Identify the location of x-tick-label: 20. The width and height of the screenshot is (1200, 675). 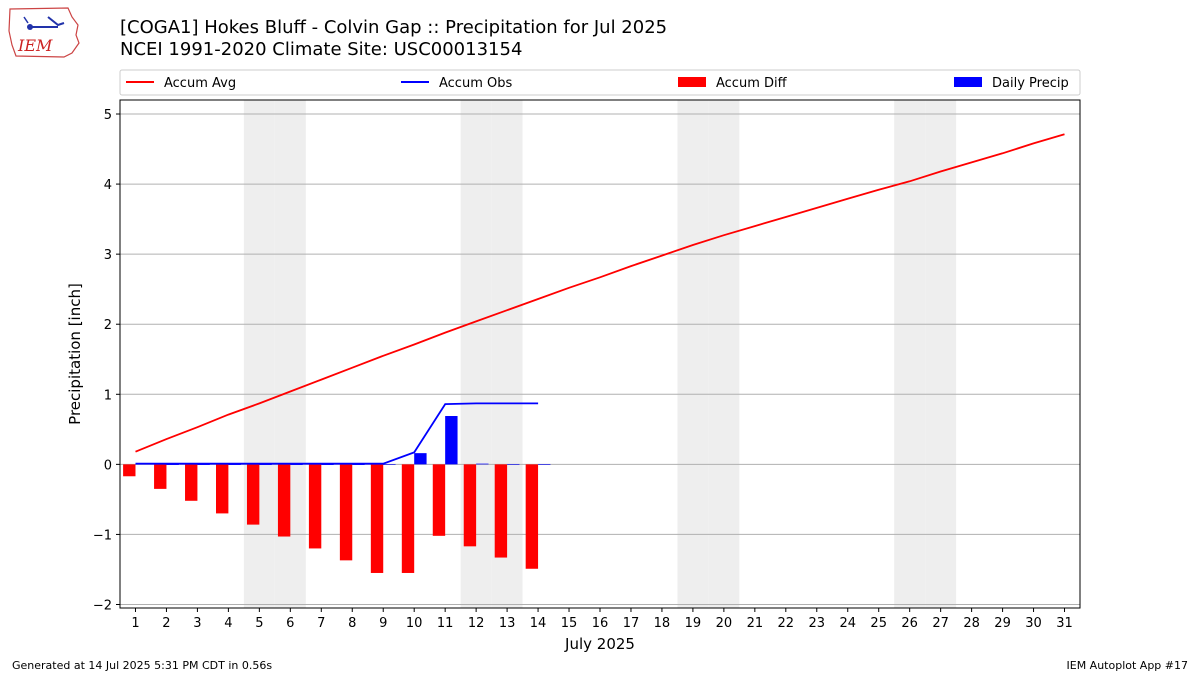
(724, 623).